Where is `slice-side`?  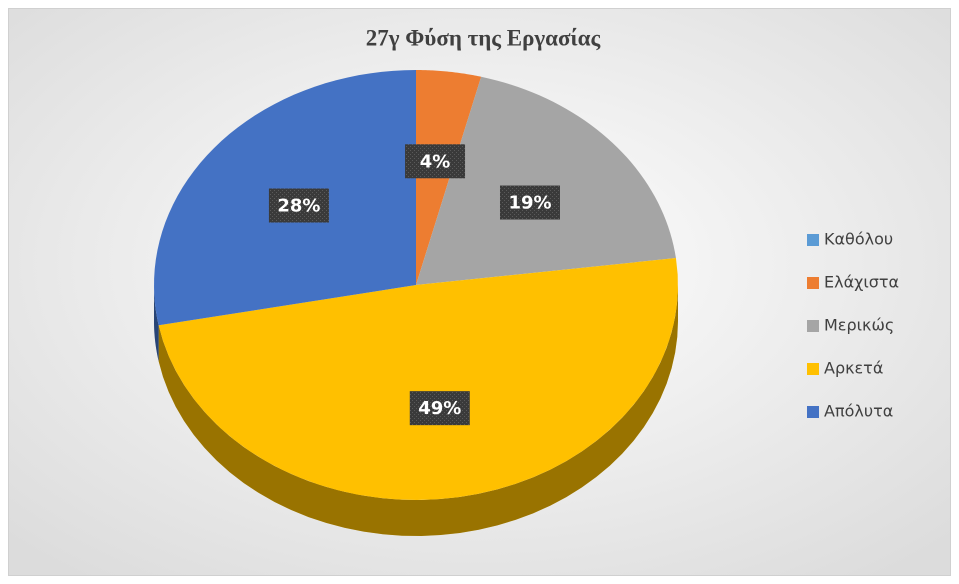
slice-side is located at coordinates (156, 323).